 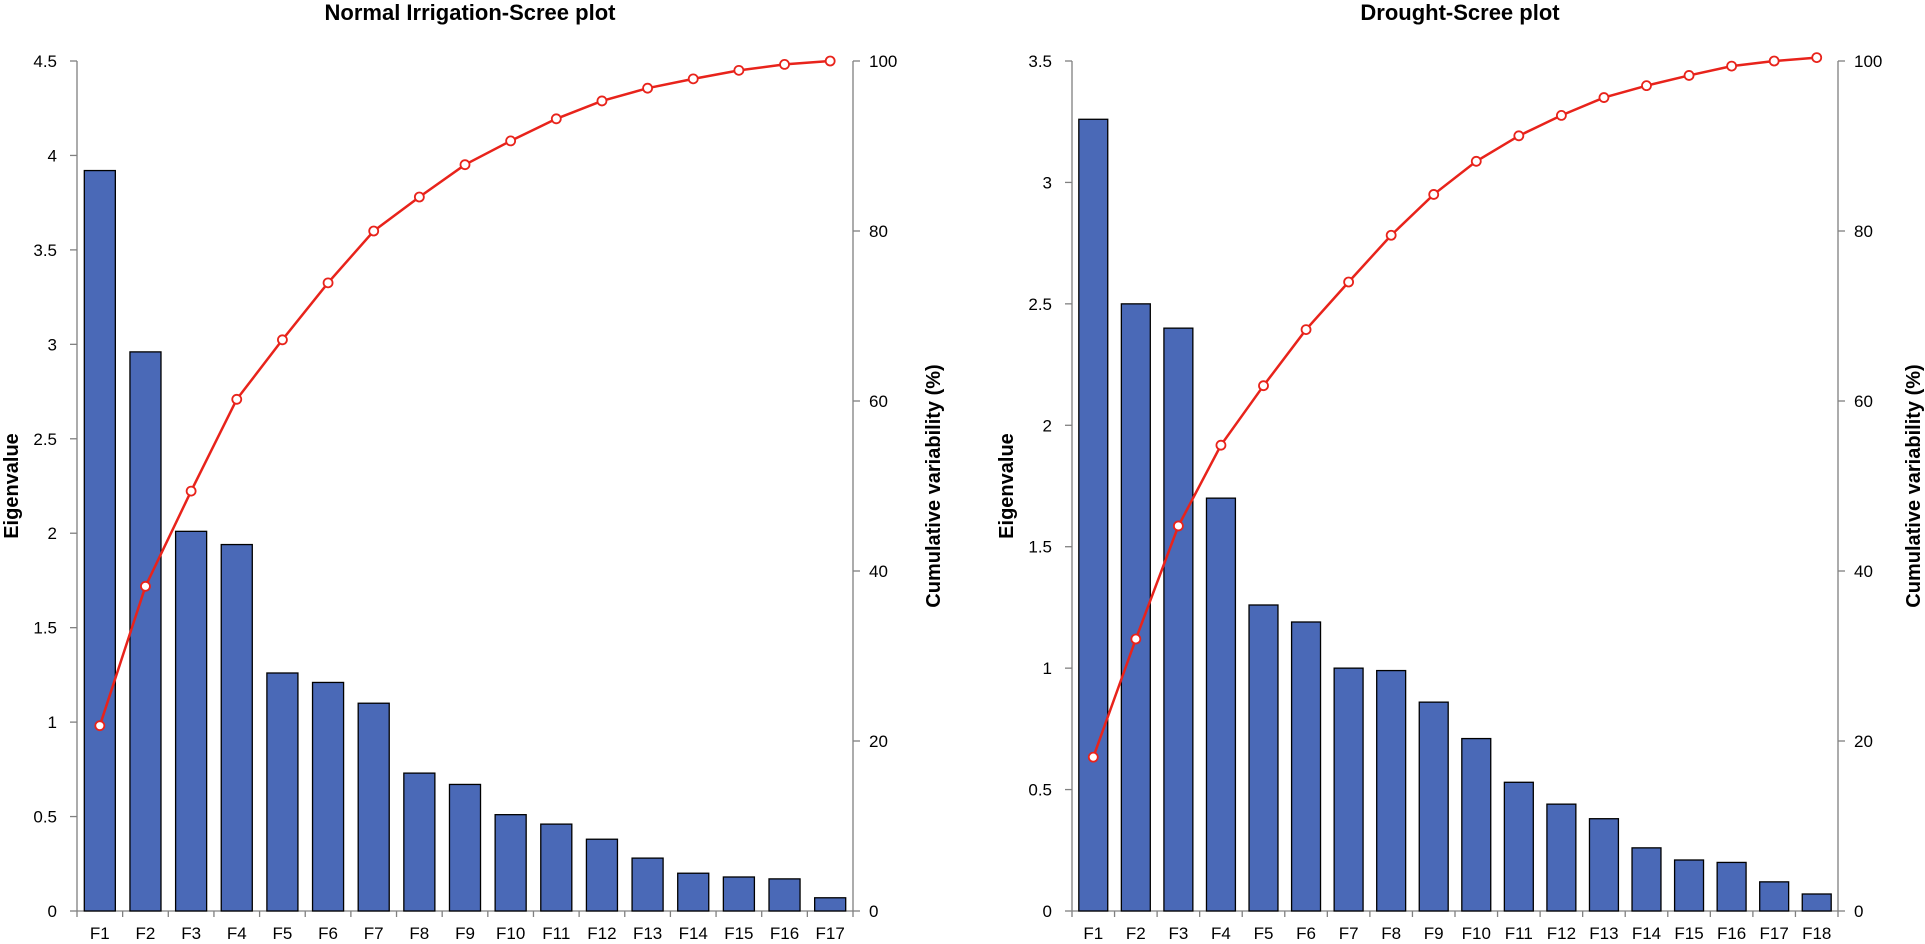 What do you see at coordinates (693, 933) in the screenshot?
I see `x-tick-label: F14` at bounding box center [693, 933].